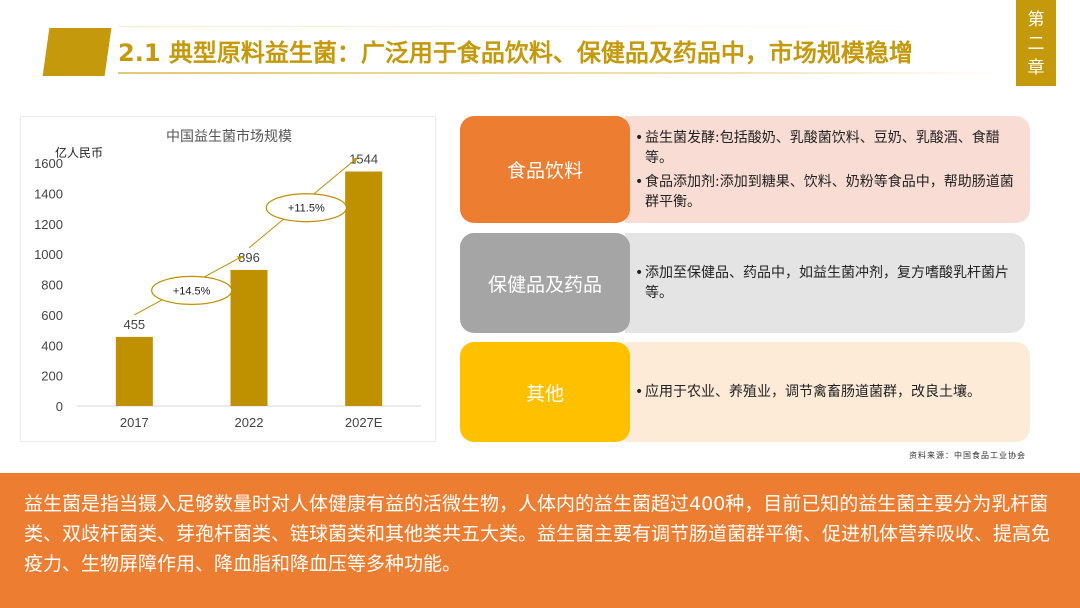 The image size is (1080, 608). I want to click on header-top-rule, so click(563, 26).